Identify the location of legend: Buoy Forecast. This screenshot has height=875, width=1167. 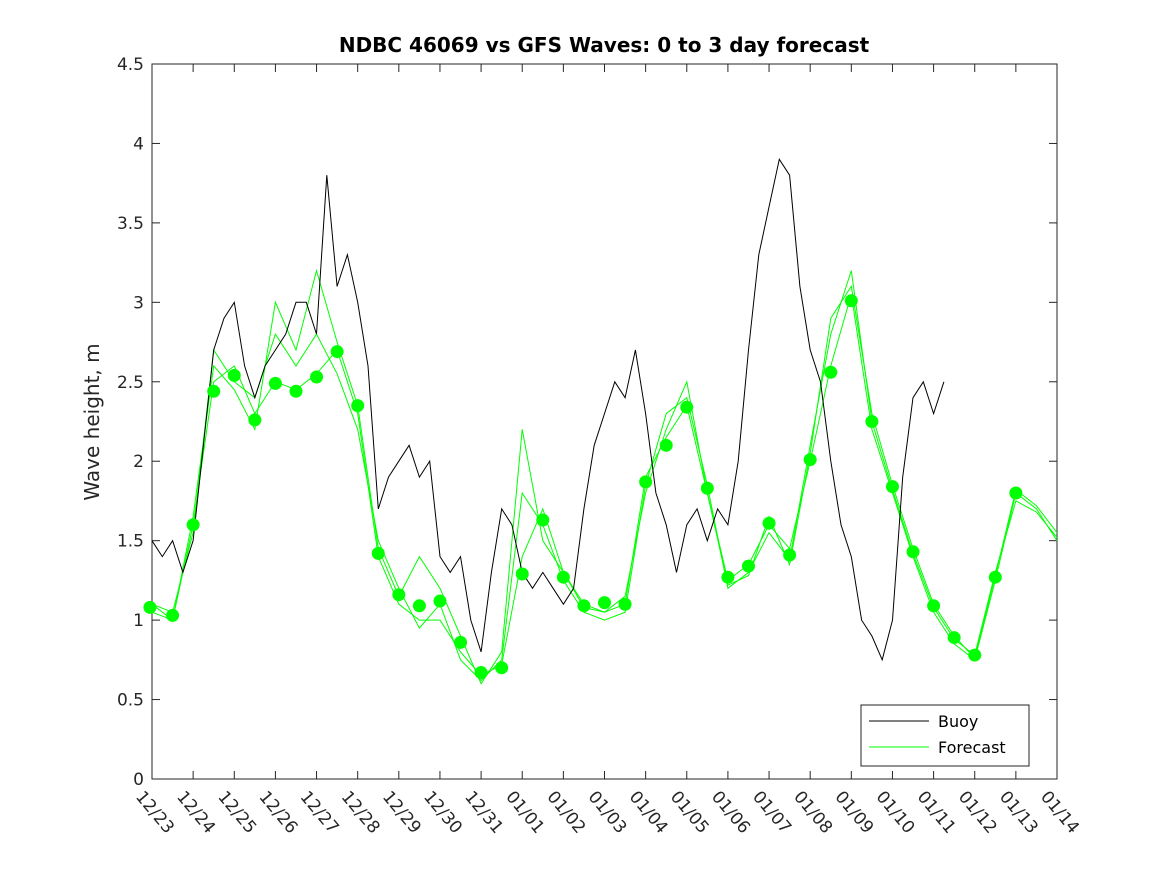
(945, 735).